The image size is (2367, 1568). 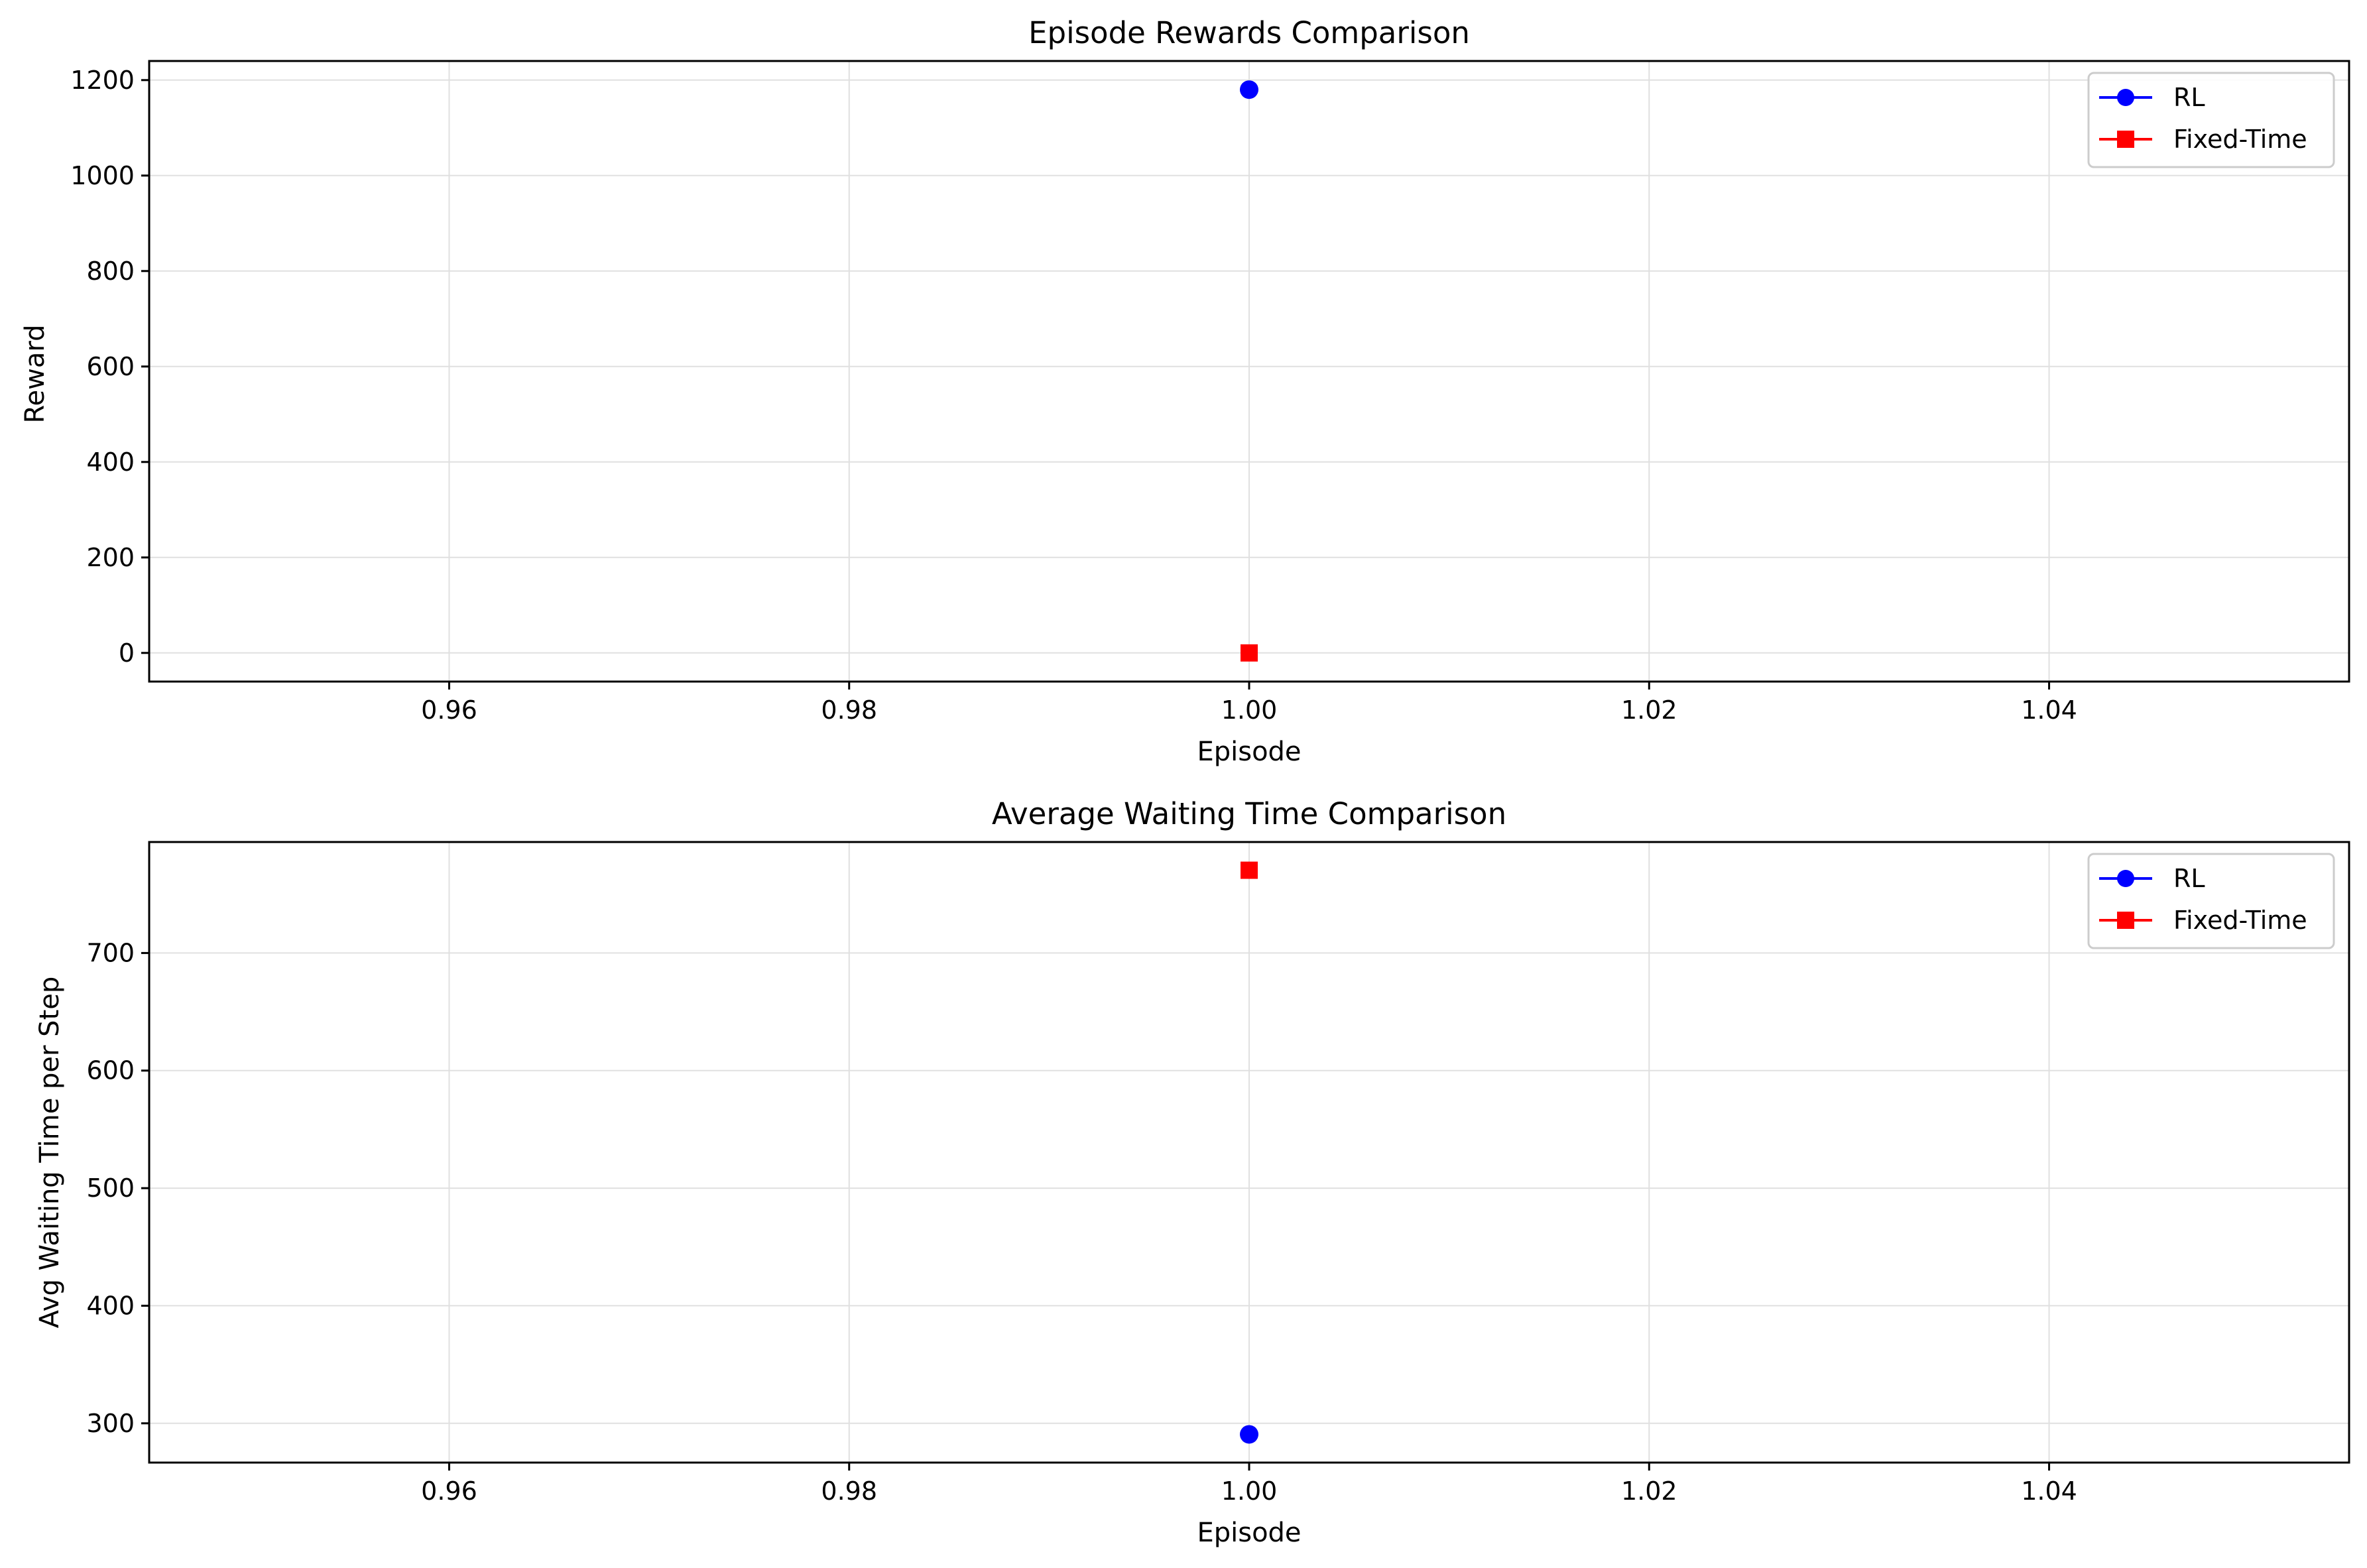 I want to click on waiting-x-tick-label: 0.96, so click(x=449, y=1491).